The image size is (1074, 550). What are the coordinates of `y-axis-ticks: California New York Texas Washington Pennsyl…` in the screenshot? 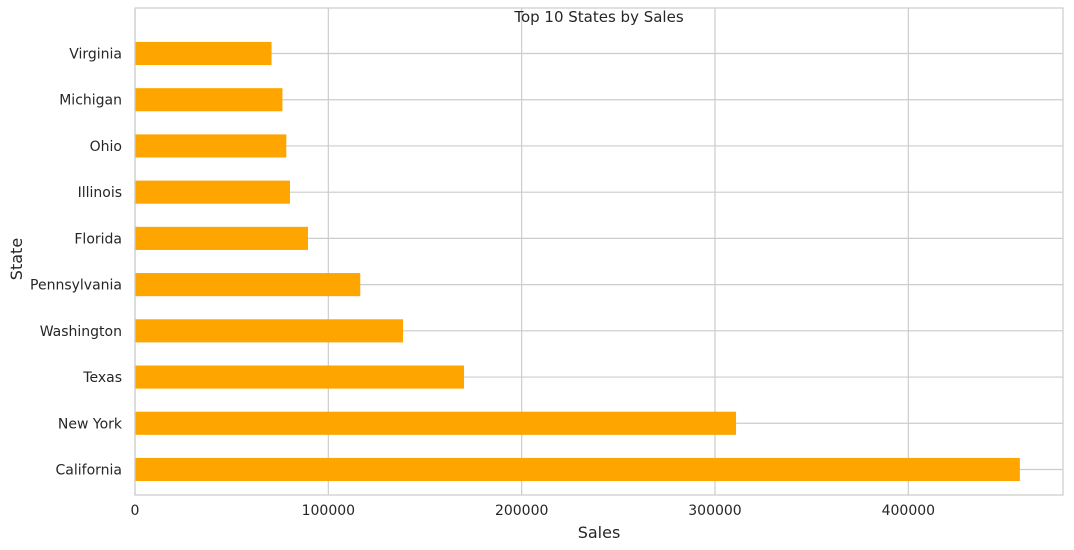 It's located at (76, 263).